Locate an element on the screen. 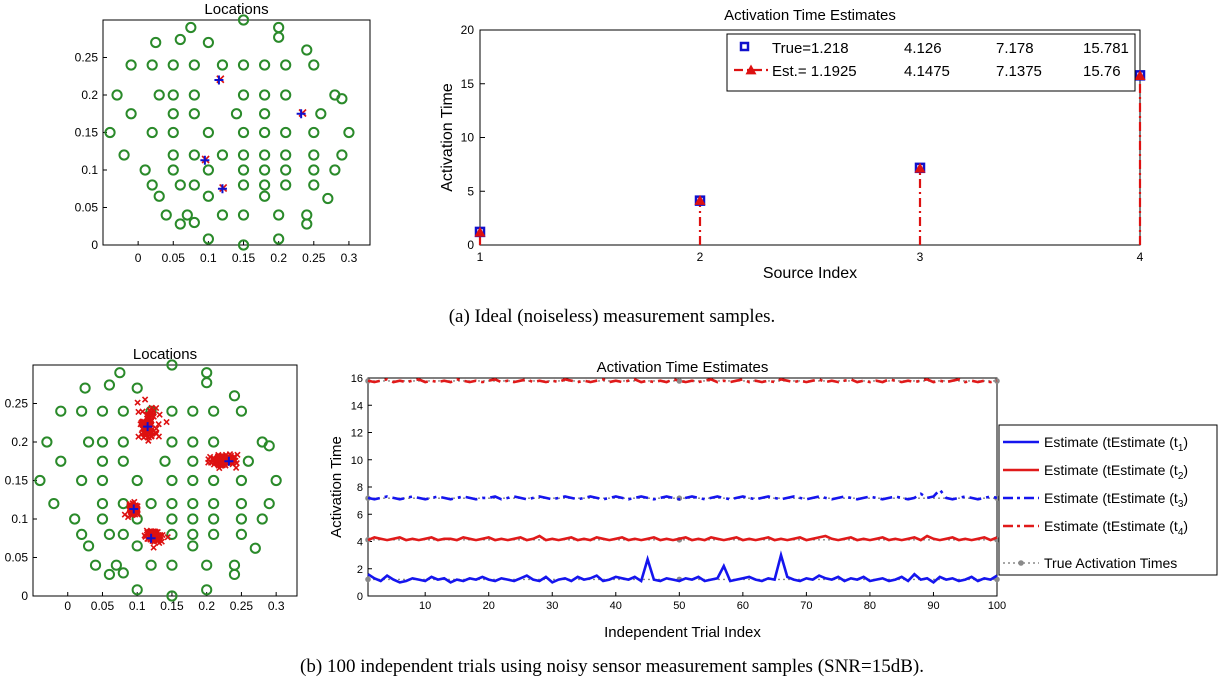 This screenshot has width=1225, height=688. x-axis-label: Independent Trial Index is located at coordinates (682, 632).